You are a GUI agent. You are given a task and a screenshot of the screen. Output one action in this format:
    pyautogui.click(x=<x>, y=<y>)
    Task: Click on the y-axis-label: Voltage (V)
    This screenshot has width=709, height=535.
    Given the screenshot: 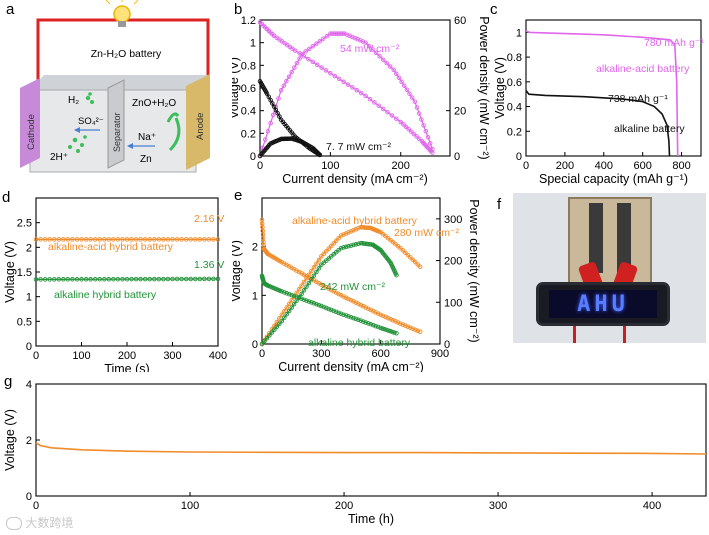 What is the action you would take?
    pyautogui.click(x=236, y=88)
    